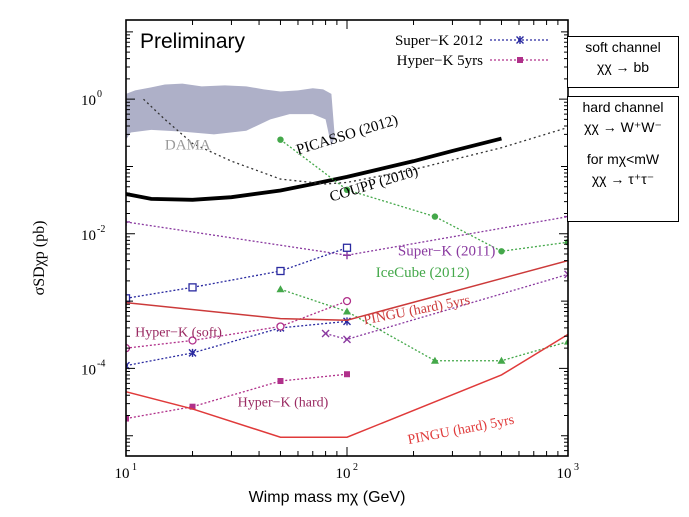 The image size is (689, 517). Describe the element at coordinates (88, 236) in the screenshot. I see `y-tick-label-1: 10` at that location.